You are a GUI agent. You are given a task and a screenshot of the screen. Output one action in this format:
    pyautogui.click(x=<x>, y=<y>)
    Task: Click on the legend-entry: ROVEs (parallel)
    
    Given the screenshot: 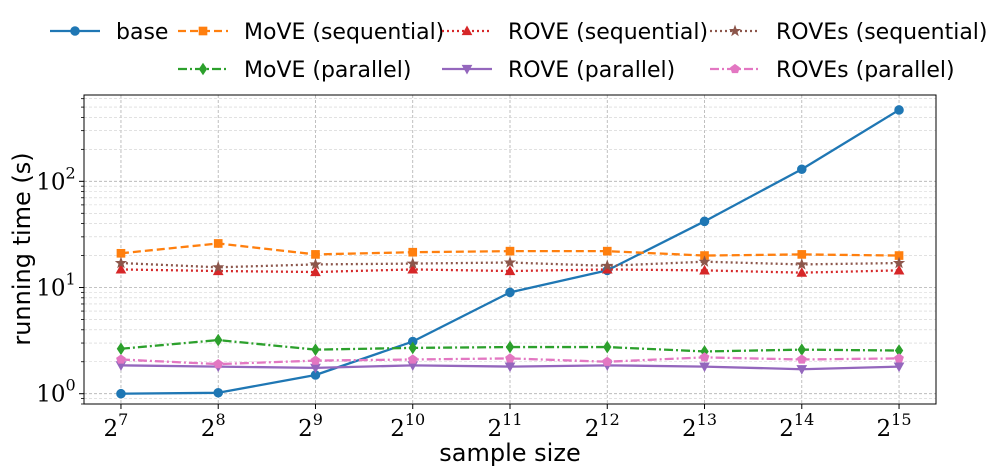 What is the action you would take?
    pyautogui.click(x=832, y=70)
    